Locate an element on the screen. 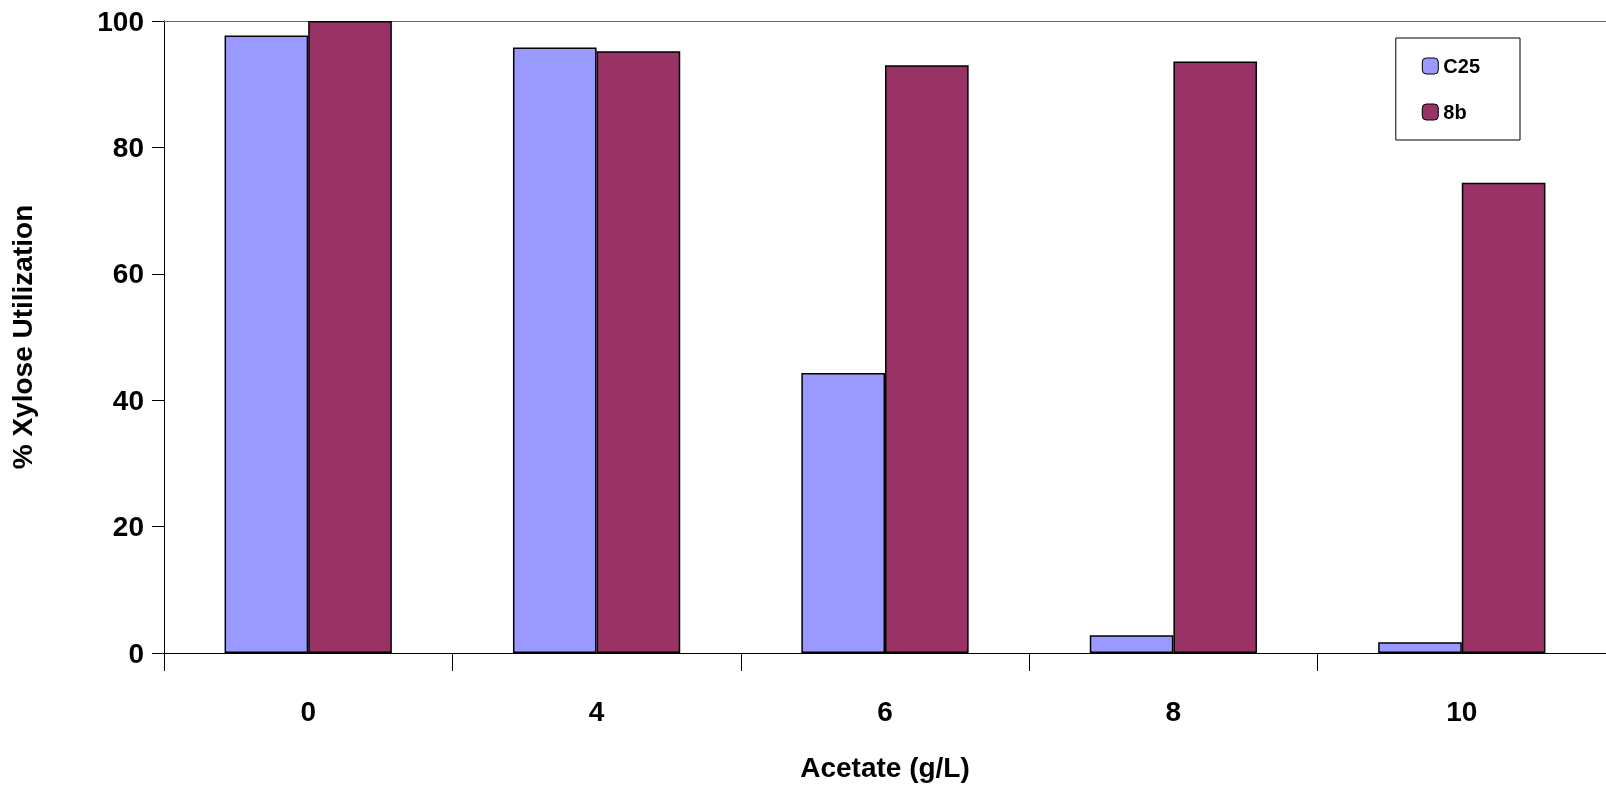  legend-label: C25 is located at coordinates (1462, 66).